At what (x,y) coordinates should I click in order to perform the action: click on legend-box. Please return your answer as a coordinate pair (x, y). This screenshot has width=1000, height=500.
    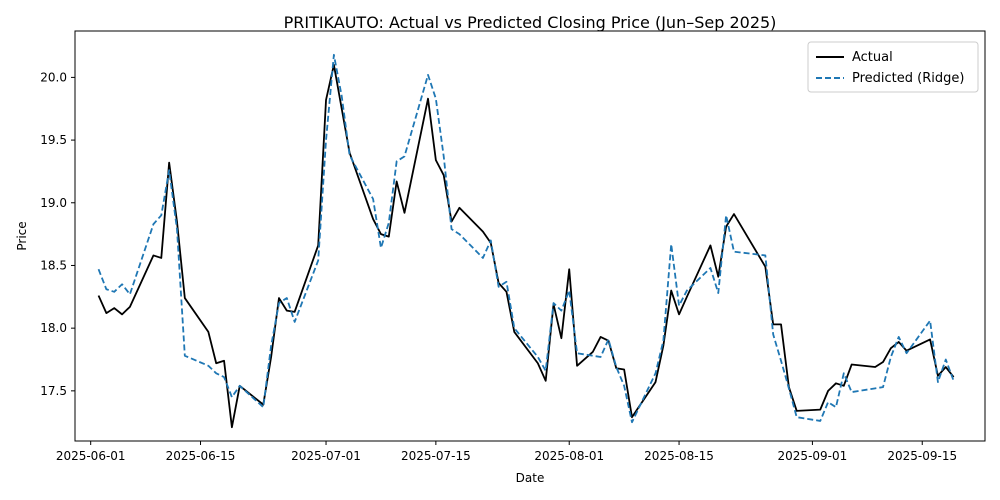
    Looking at the image, I should click on (893, 67).